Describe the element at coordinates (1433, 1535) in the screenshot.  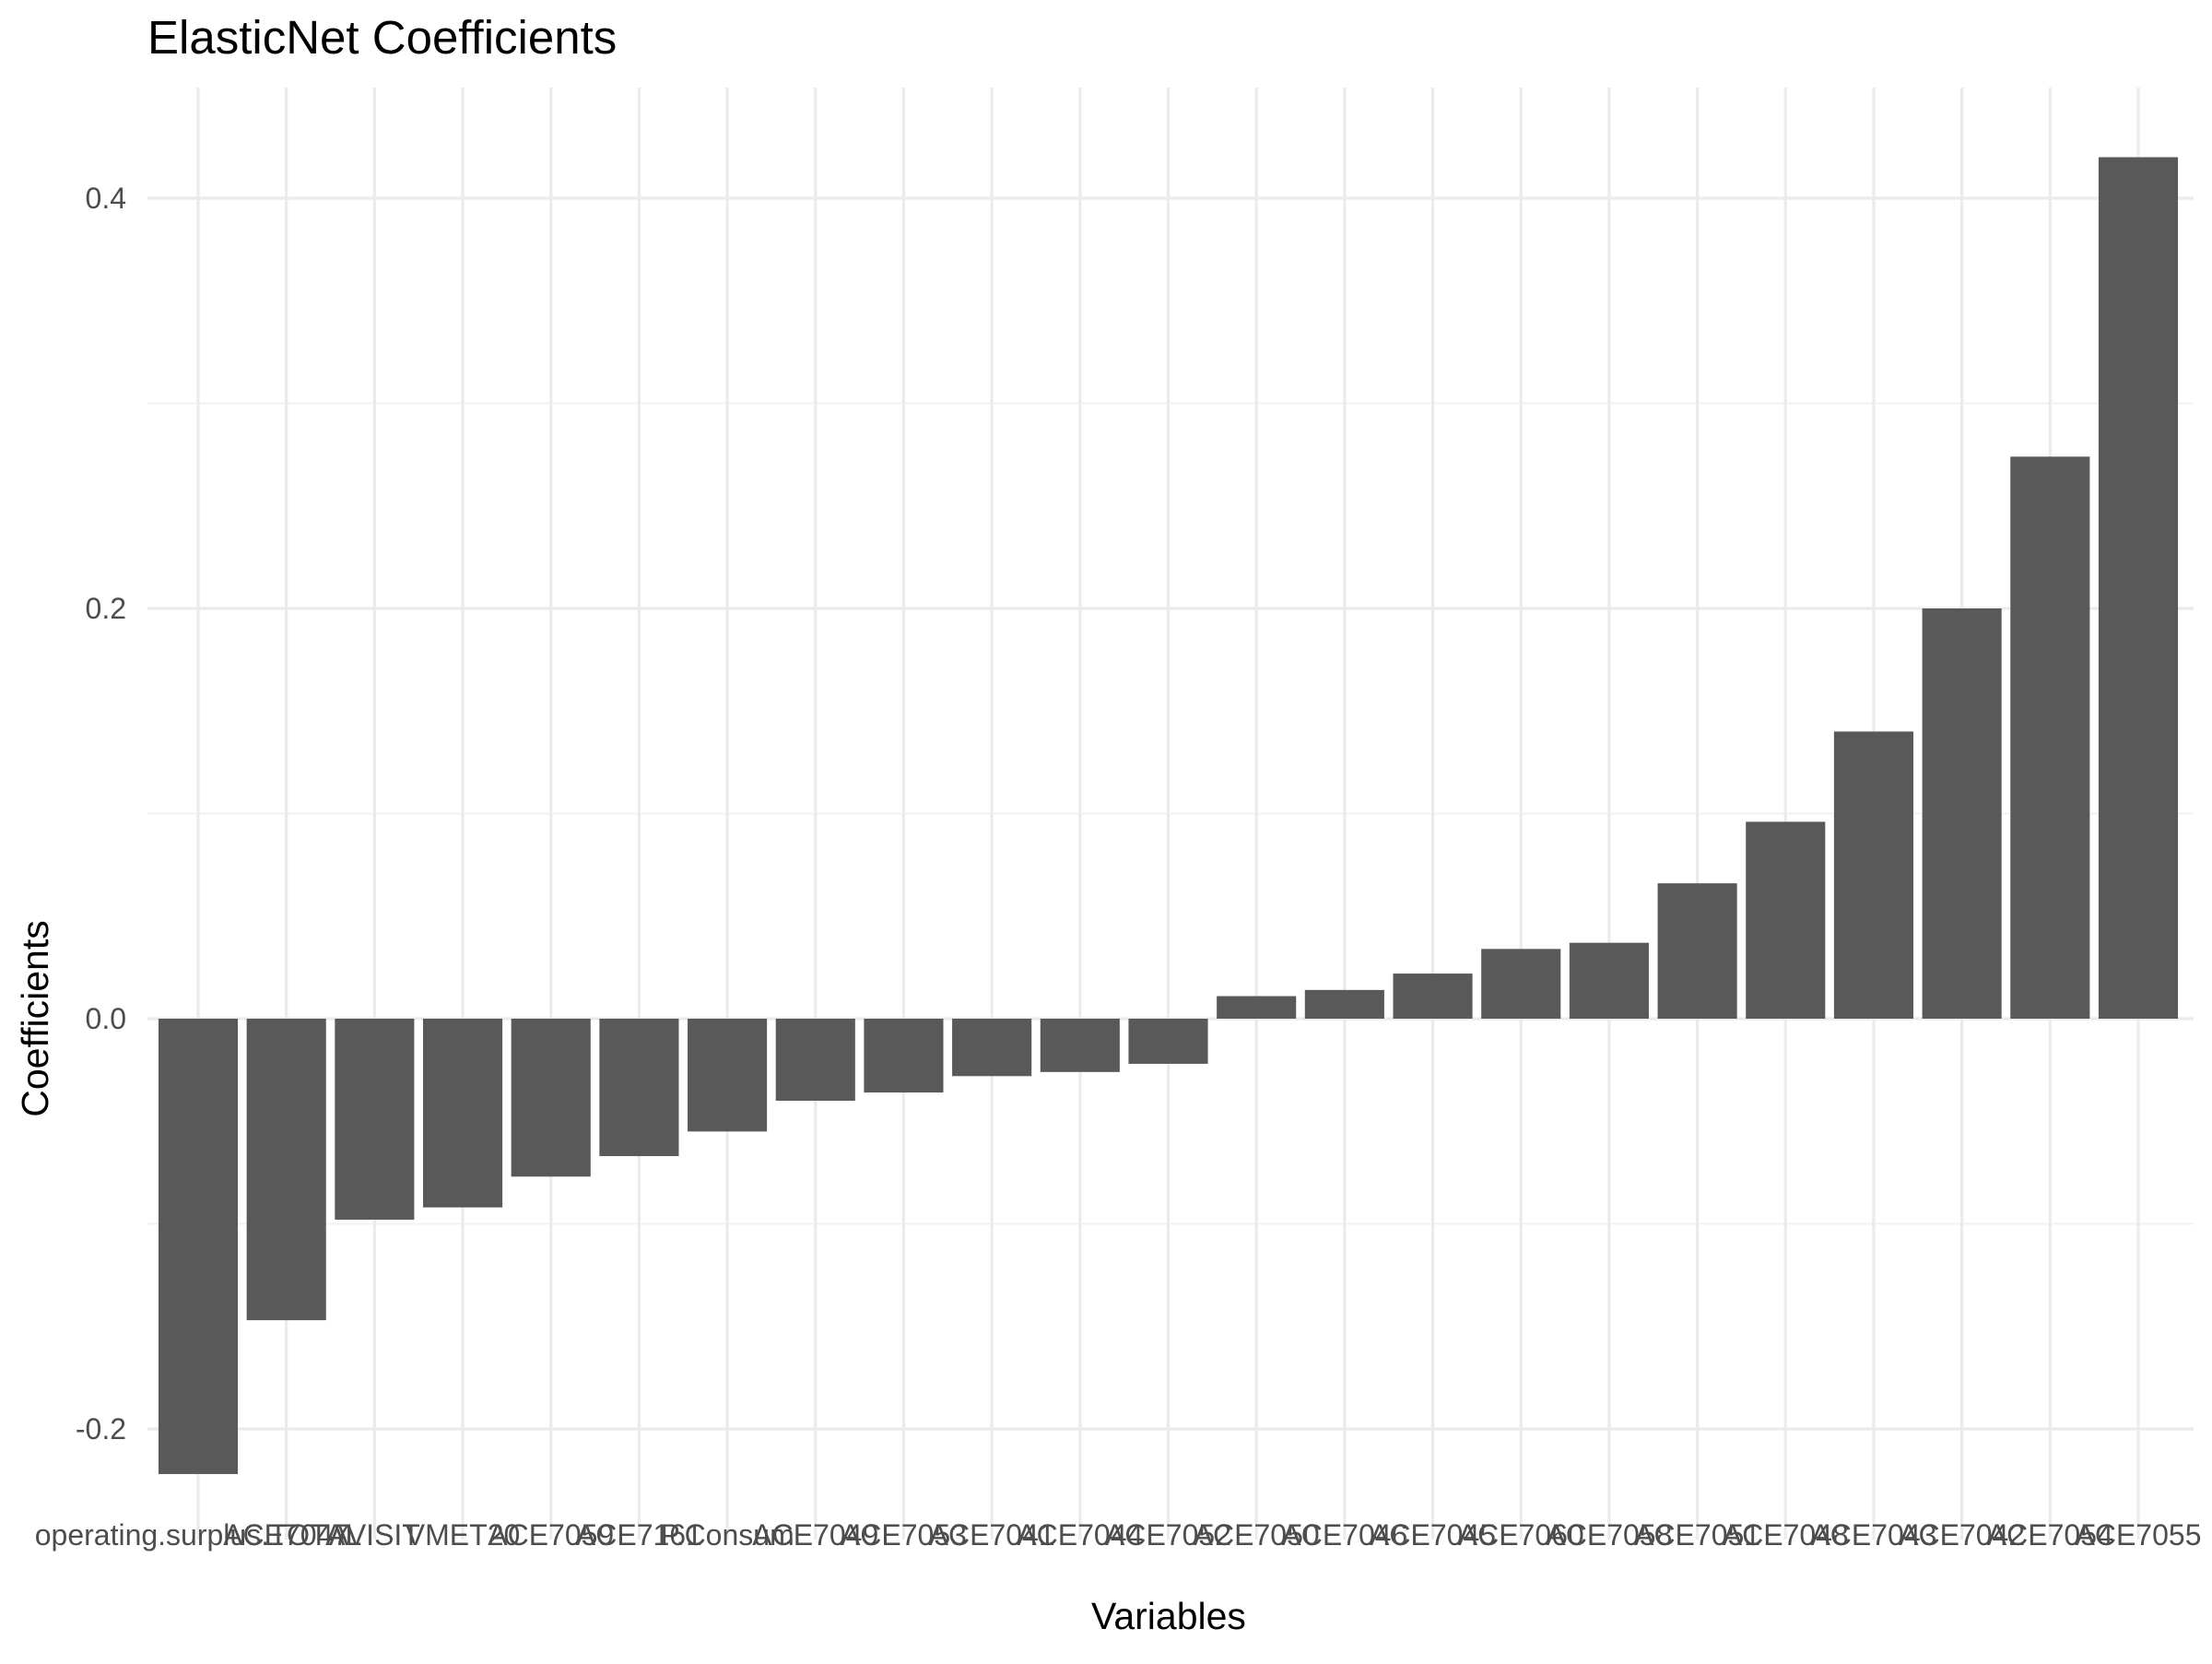
I see `x-tick-label: ACE7045` at that location.